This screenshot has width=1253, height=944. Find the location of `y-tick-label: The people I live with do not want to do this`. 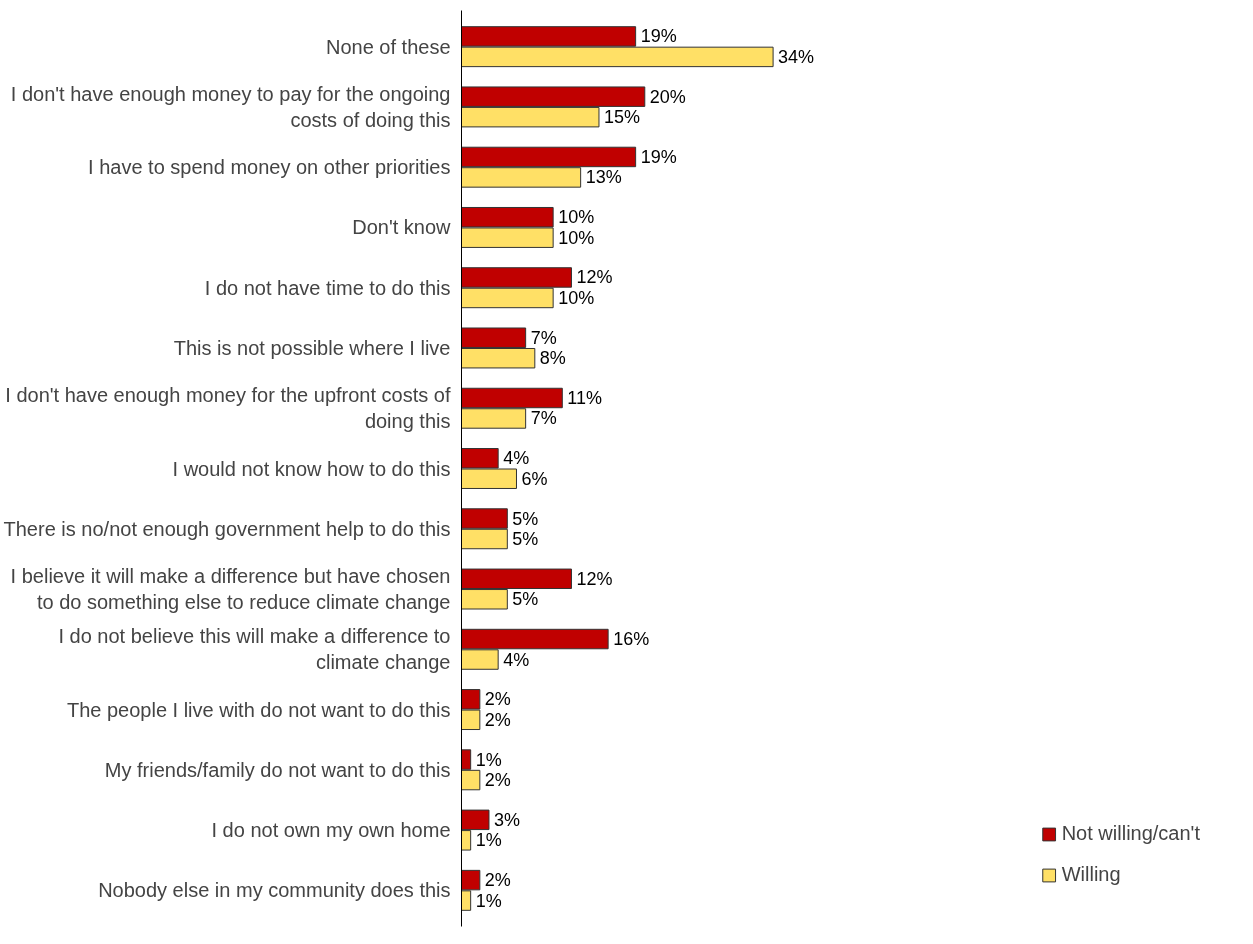

y-tick-label: The people I live with do not want to do this is located at coordinates (258, 709).